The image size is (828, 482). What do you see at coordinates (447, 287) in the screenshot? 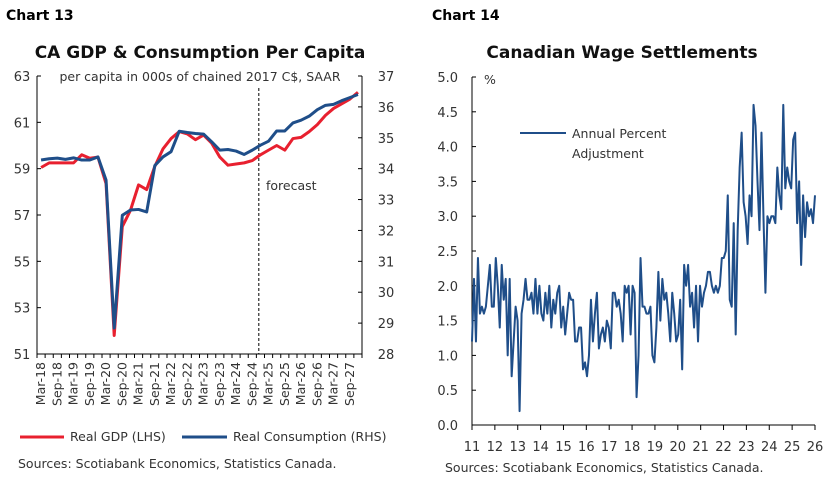
I see `y-tick-label: 2.0` at bounding box center [447, 287].